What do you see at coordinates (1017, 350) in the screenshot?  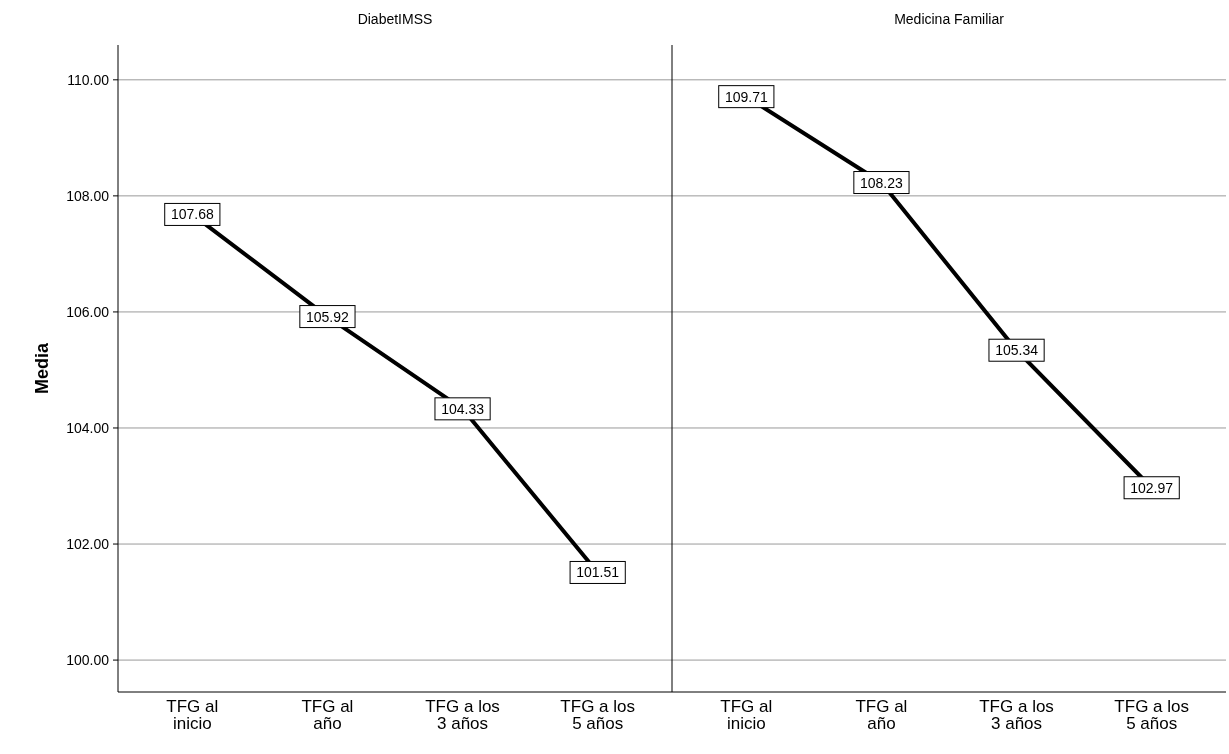 I see `data-label: 105.34` at bounding box center [1017, 350].